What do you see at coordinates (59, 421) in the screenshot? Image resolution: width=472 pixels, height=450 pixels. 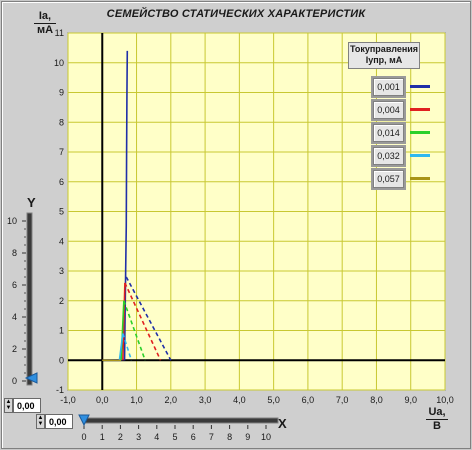 I see `x-value-field: 0,00` at bounding box center [59, 421].